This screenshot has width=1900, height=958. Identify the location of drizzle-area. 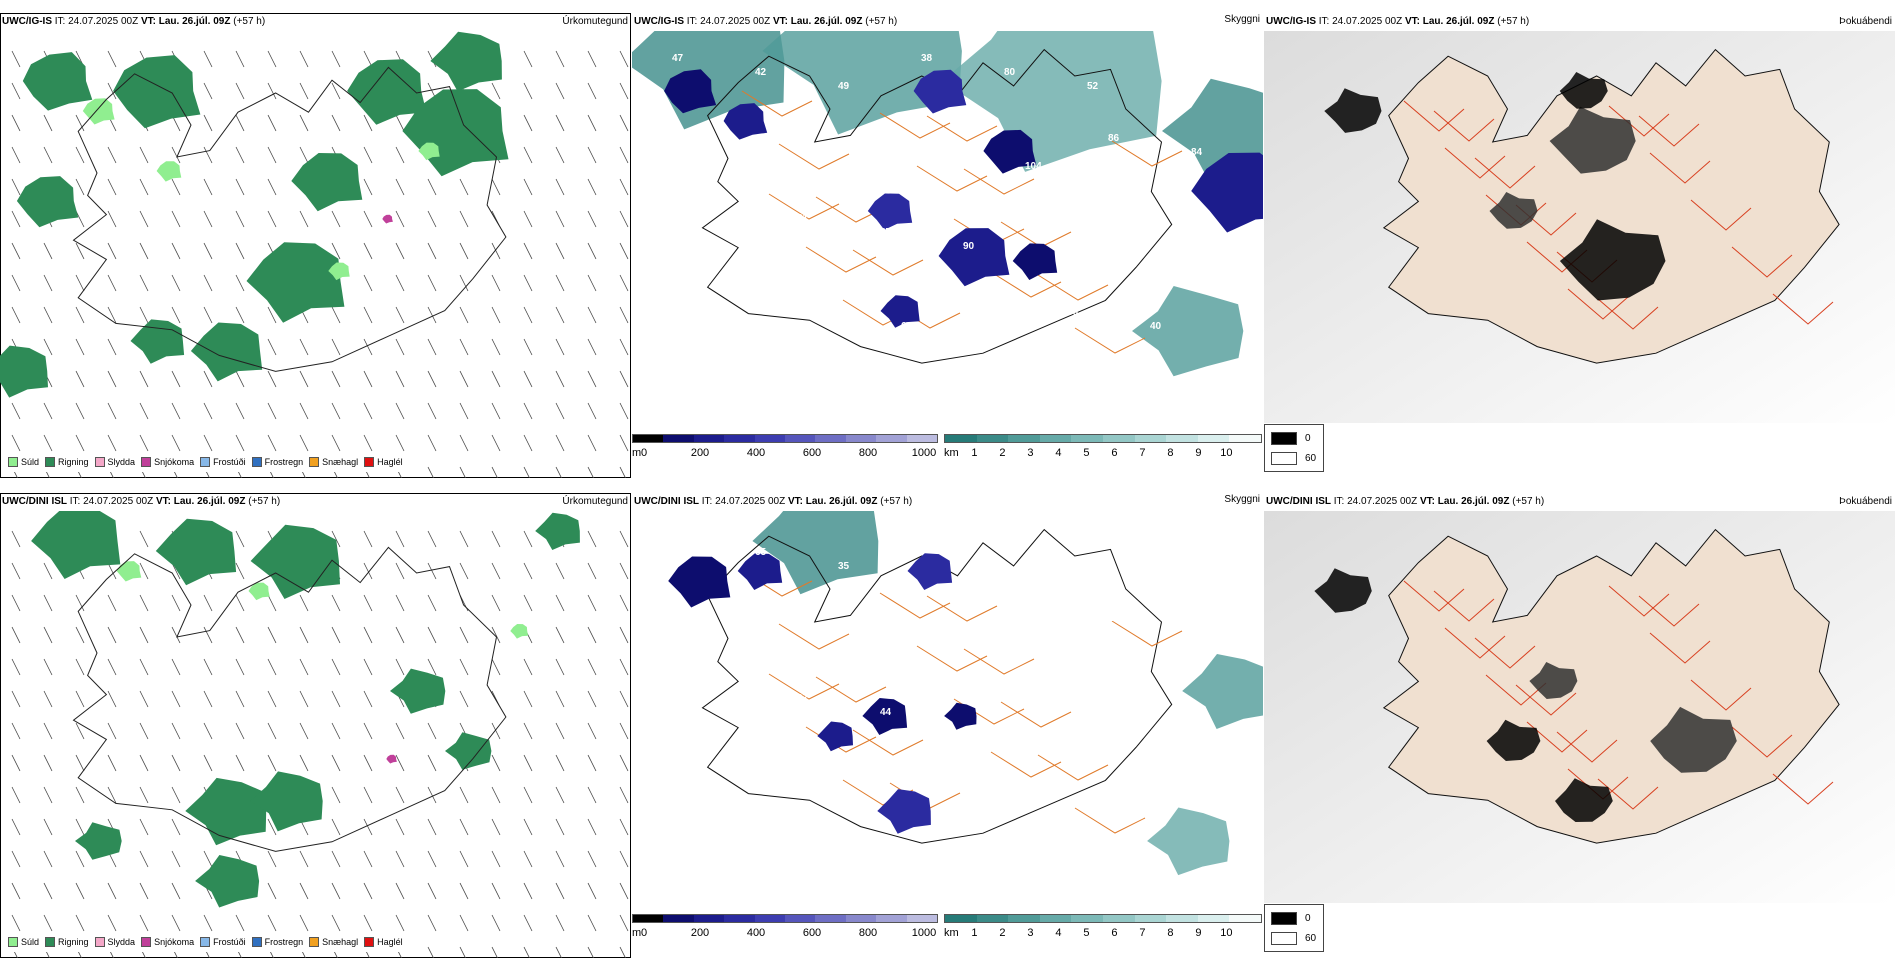
(429, 151).